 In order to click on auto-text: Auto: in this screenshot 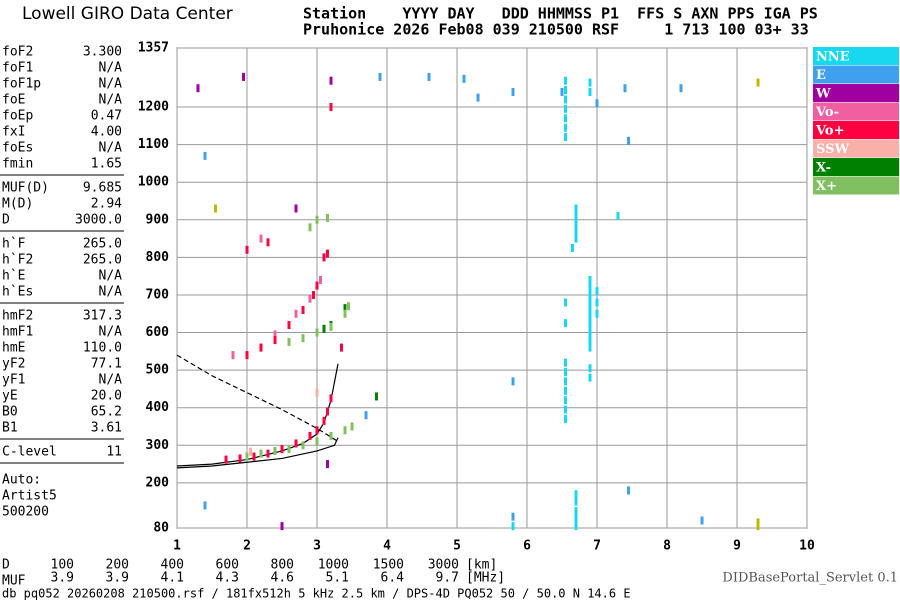, I will do `click(21, 480)`.